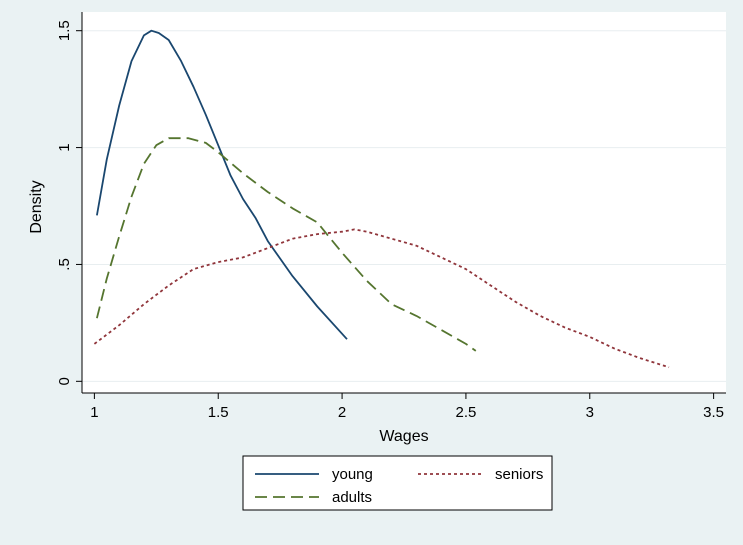  What do you see at coordinates (218, 412) in the screenshot?
I see `x-tick-label: 1.5` at bounding box center [218, 412].